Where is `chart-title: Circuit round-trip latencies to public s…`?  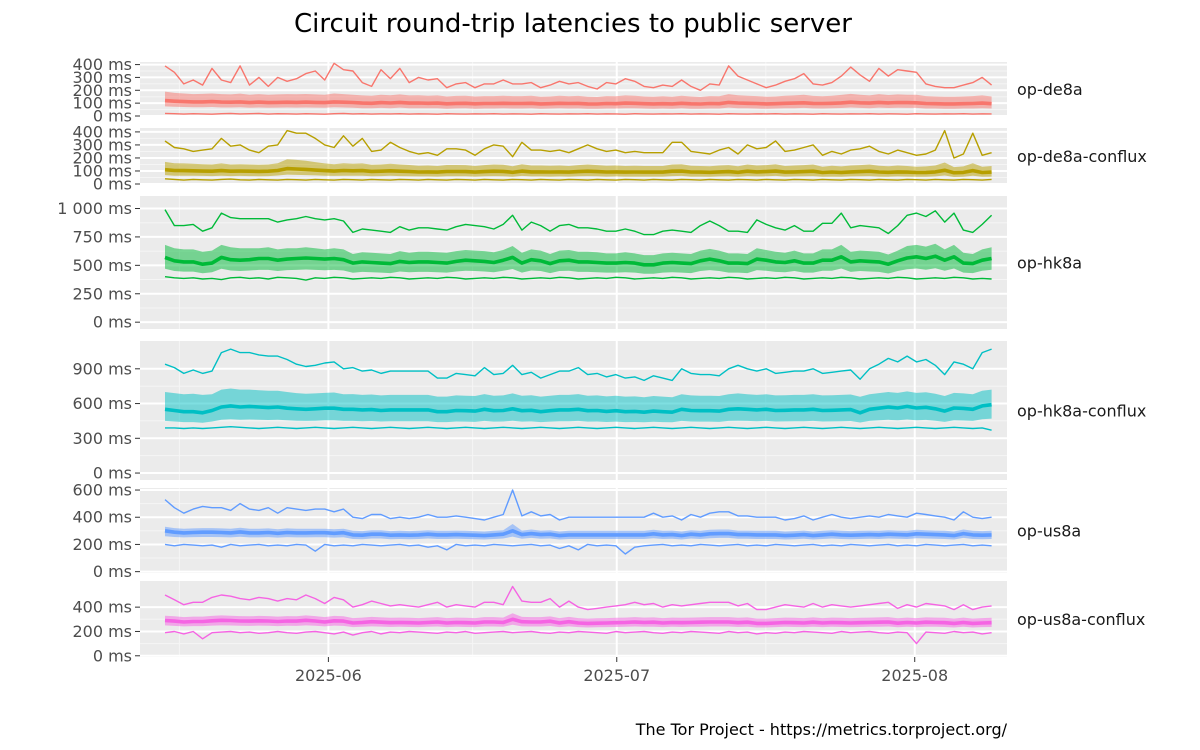
chart-title: Circuit round-trip latencies to public s… is located at coordinates (573, 24).